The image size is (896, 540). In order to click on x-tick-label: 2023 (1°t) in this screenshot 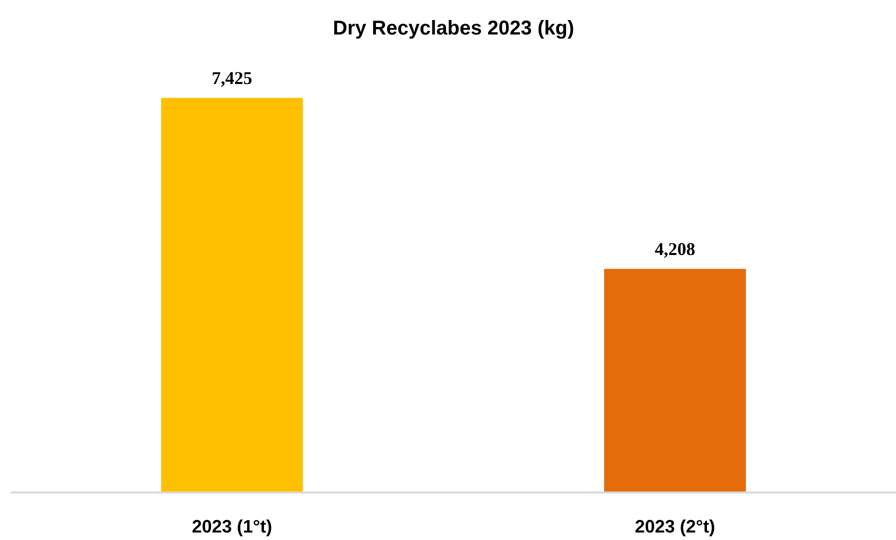, I will do `click(232, 526)`.